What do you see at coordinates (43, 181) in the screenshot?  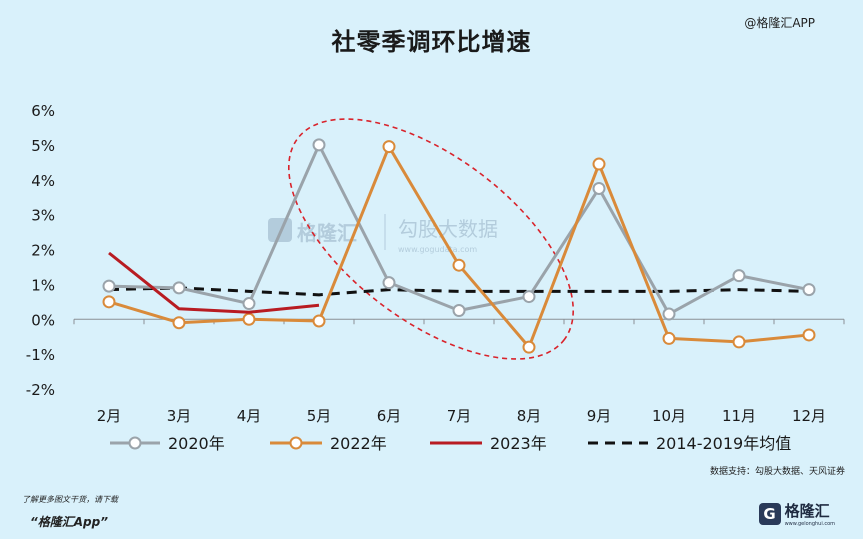 I see `y-tick-label: 4%` at bounding box center [43, 181].